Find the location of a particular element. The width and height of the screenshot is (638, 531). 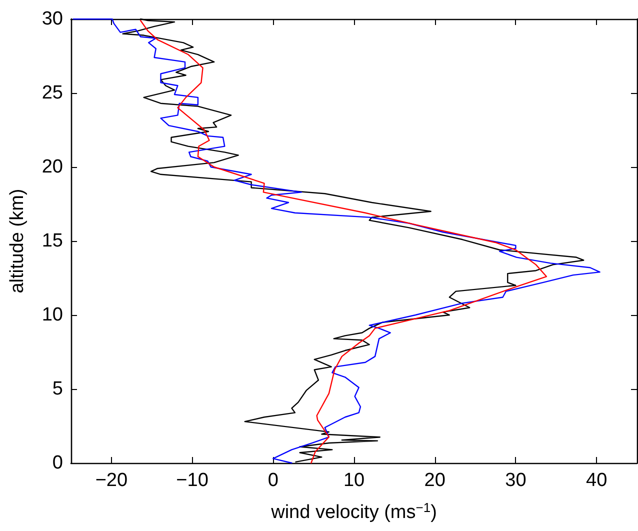

x-tick-label: 30 is located at coordinates (515, 480).